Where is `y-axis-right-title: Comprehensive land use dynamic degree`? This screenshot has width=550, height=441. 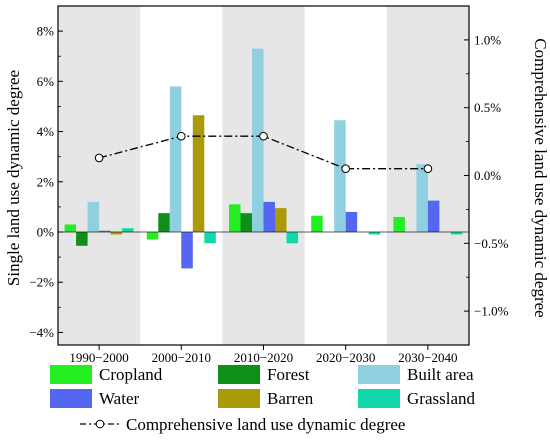 y-axis-right-title: Comprehensive land use dynamic degree is located at coordinates (540, 177).